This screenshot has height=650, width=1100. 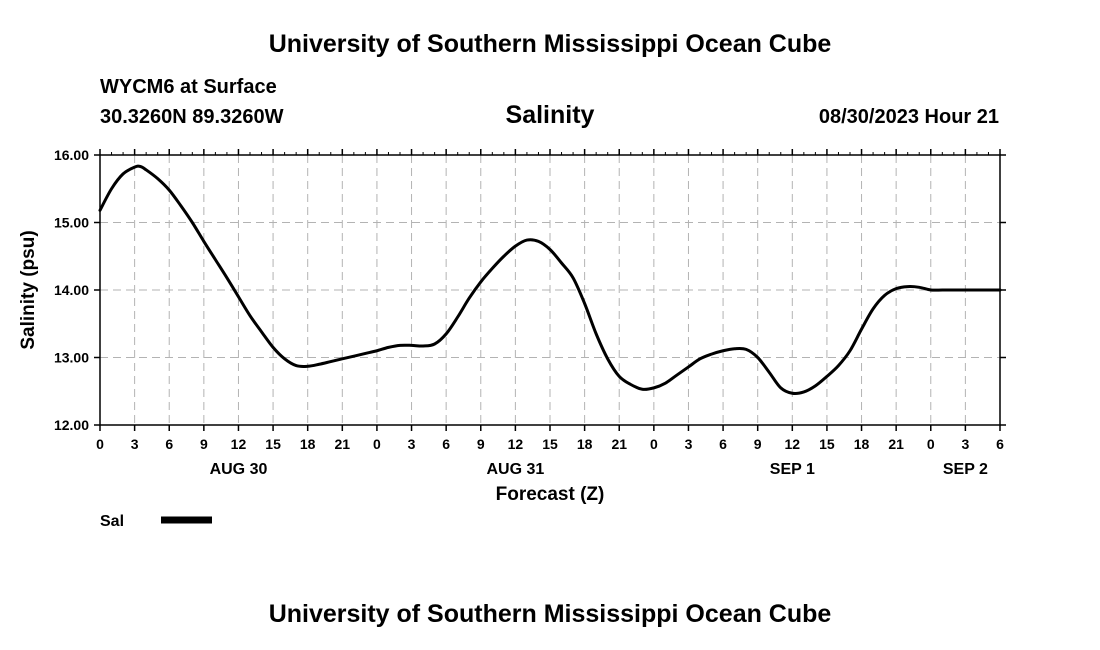 I want to click on variable-title: Salinity, so click(x=550, y=115).